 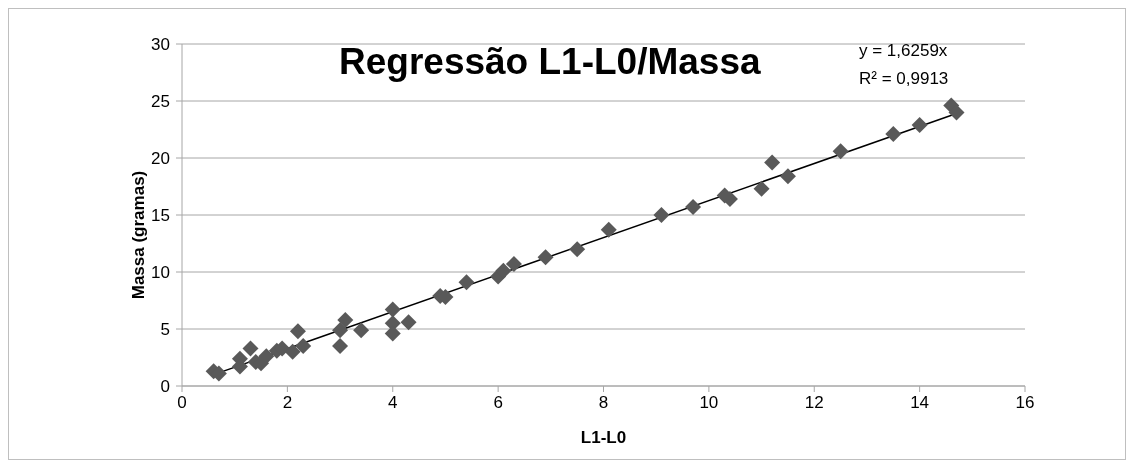 What do you see at coordinates (139, 235) in the screenshot?
I see `y-axis-title: Massa (gramas)` at bounding box center [139, 235].